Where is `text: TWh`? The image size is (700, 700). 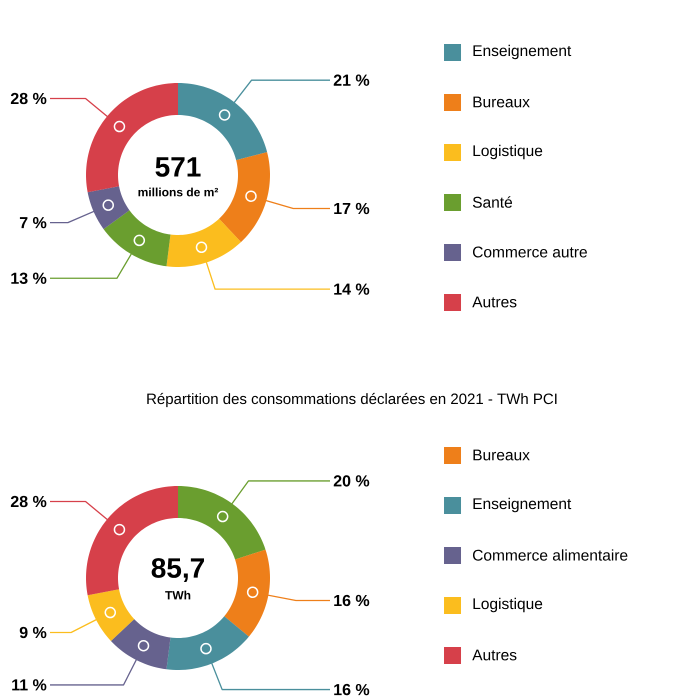 text: TWh is located at coordinates (177, 595).